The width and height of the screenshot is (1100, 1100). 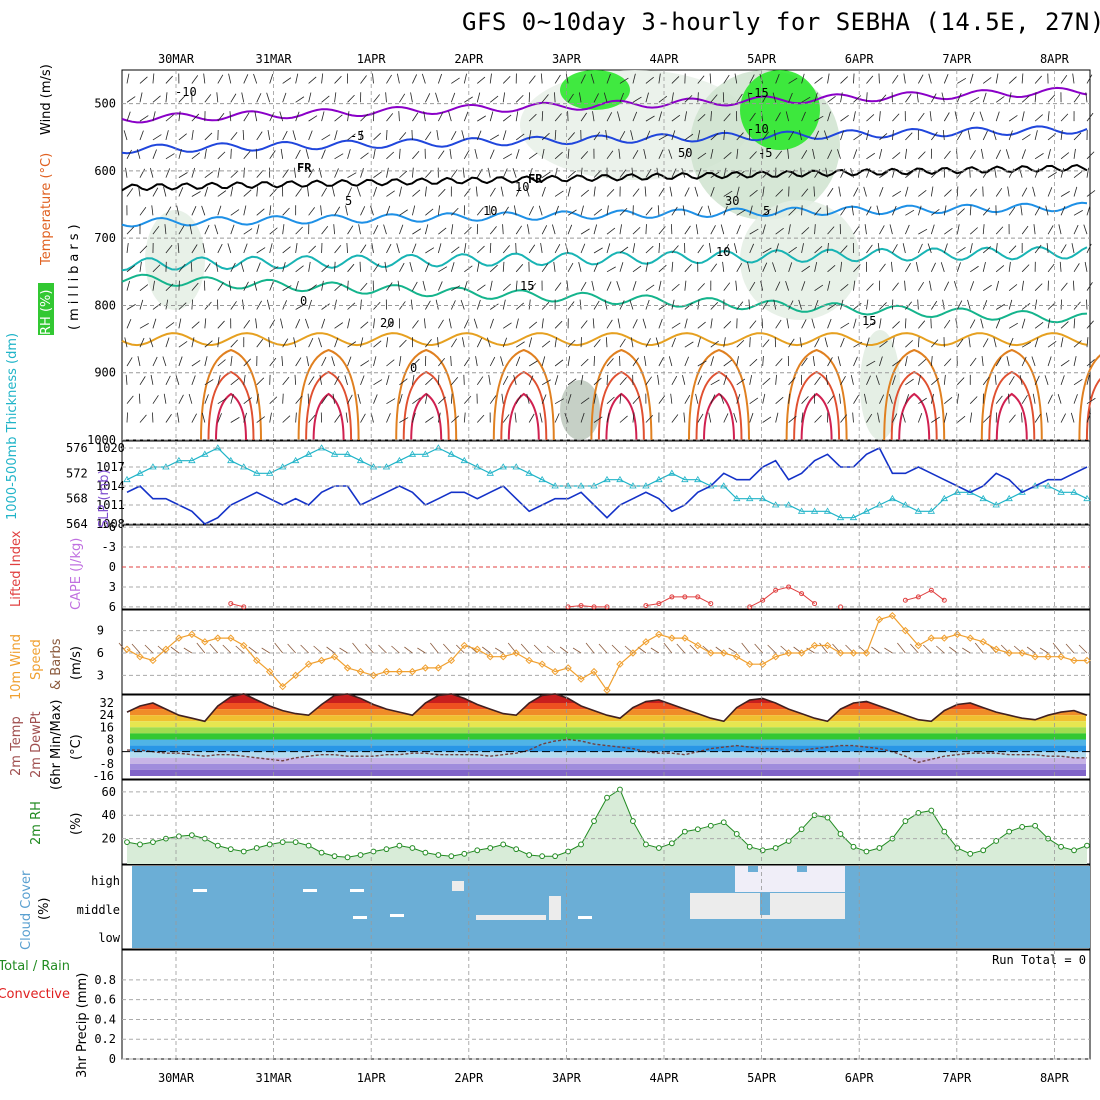 I want to click on boundary-layer-contour, so click(x=1012, y=405).